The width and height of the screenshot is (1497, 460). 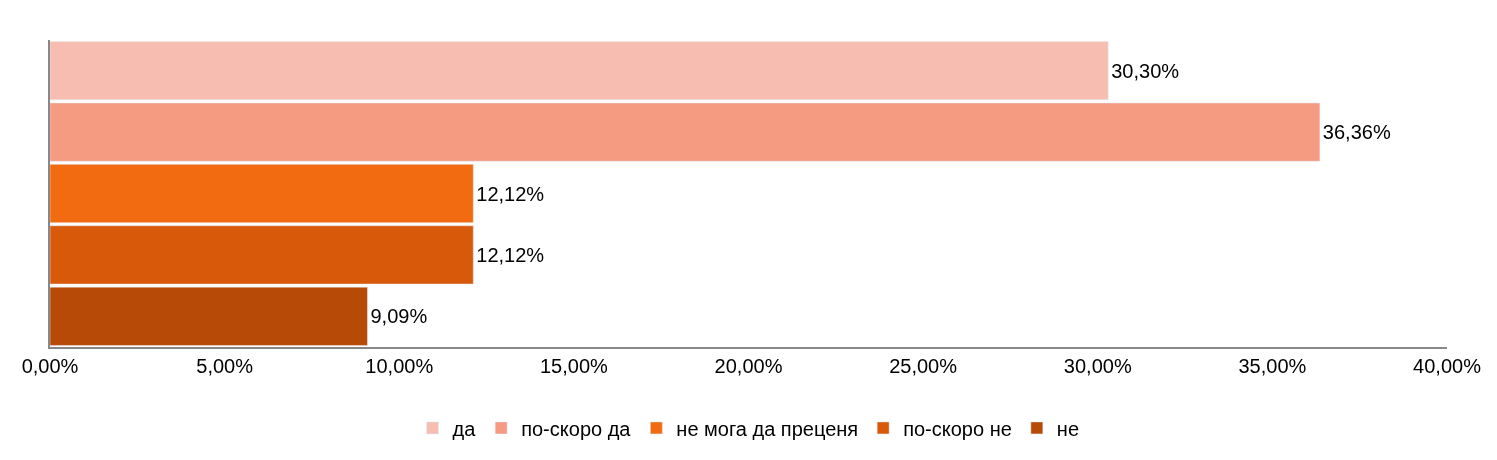 I want to click on x-tick-label: 20,00%, so click(x=748, y=366).